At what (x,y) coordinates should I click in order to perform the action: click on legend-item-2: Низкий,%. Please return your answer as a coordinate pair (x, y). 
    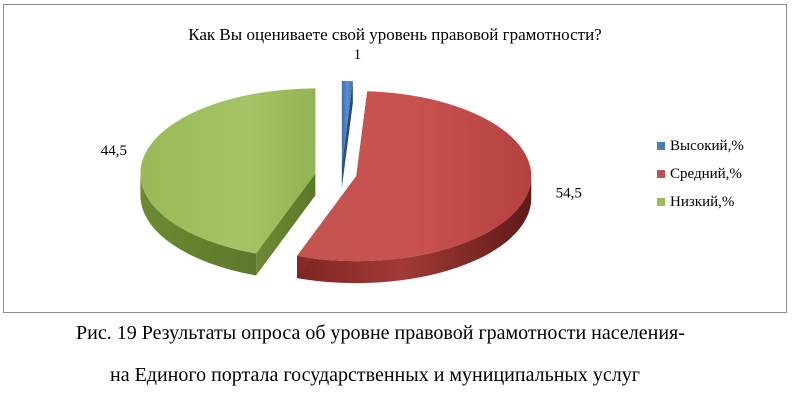
    Looking at the image, I should click on (695, 202).